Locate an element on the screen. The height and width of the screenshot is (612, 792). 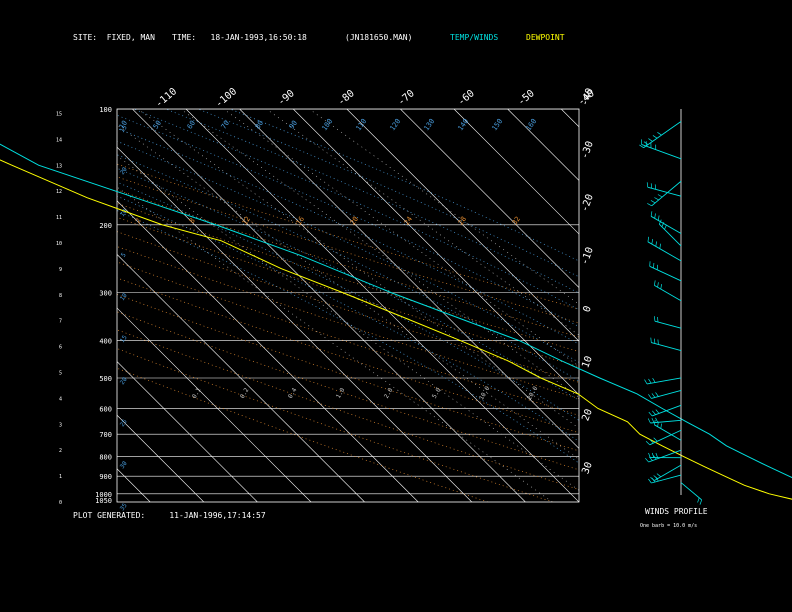
moist-adiabat-left-label: 35 is located at coordinates (124, 507).